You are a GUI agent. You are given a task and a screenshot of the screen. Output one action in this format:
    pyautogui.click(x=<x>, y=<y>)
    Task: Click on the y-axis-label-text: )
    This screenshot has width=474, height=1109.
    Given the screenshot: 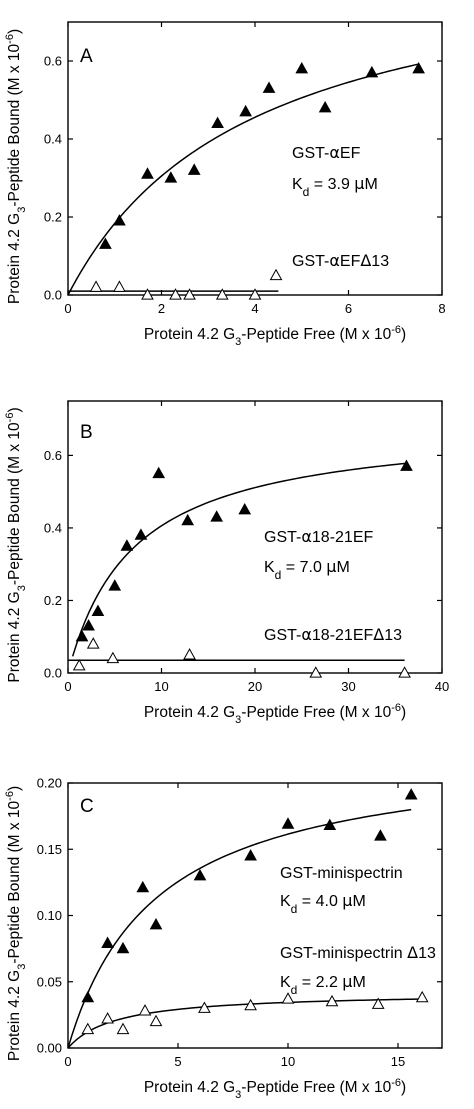 What is the action you would take?
    pyautogui.click(x=14, y=788)
    